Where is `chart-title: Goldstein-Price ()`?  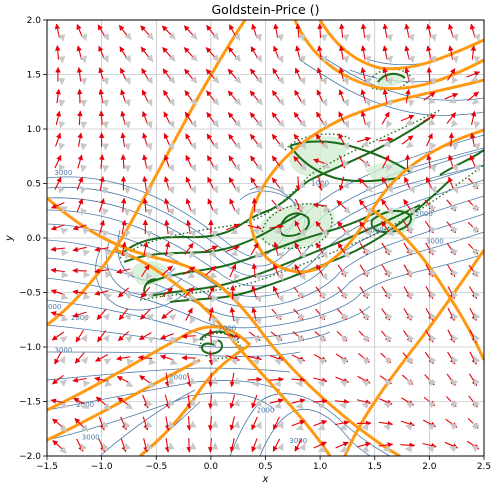 chart-title: Goldstein-Price () is located at coordinates (266, 9).